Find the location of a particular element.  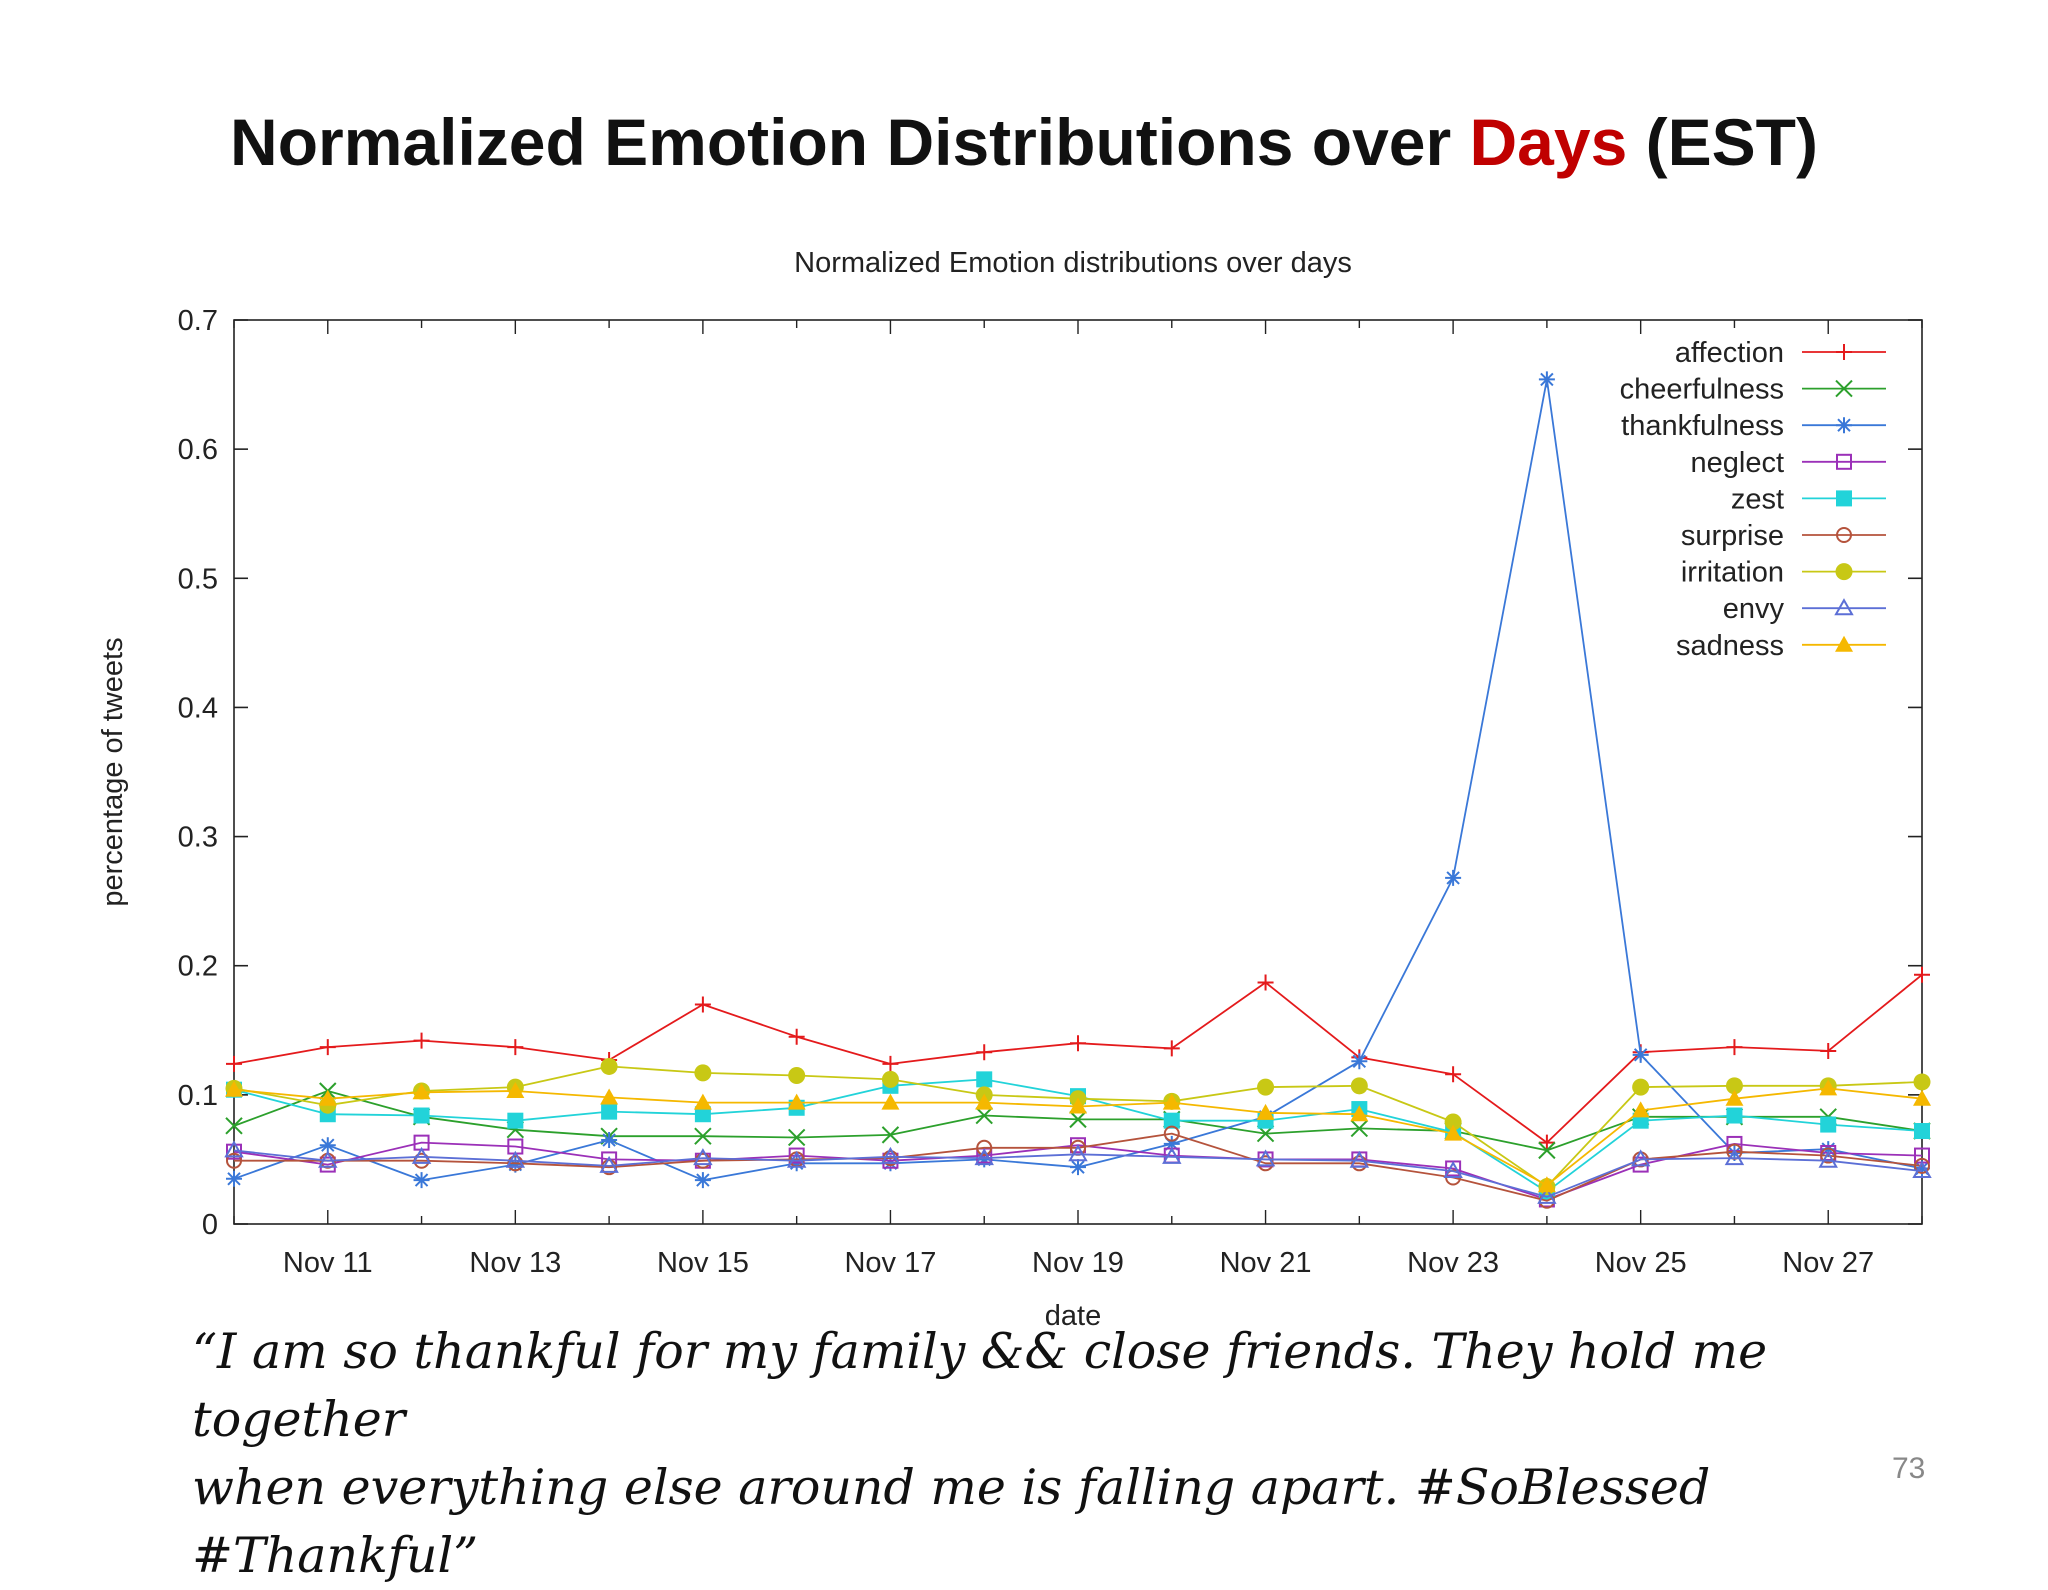

data-point-neglect is located at coordinates (796, 1155).